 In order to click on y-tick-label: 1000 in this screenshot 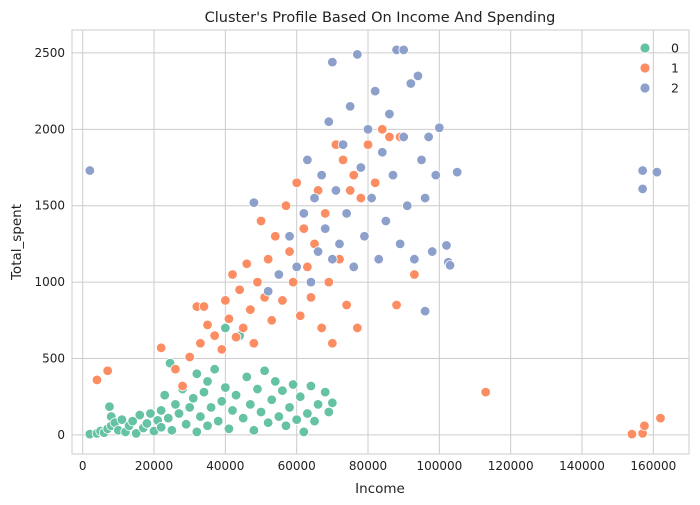, I will do `click(49, 282)`.